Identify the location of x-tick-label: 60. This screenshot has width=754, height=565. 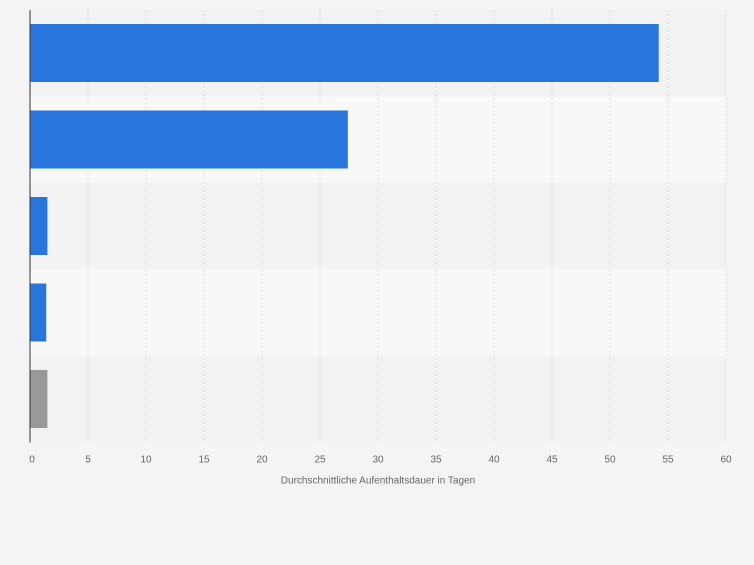
(726, 460).